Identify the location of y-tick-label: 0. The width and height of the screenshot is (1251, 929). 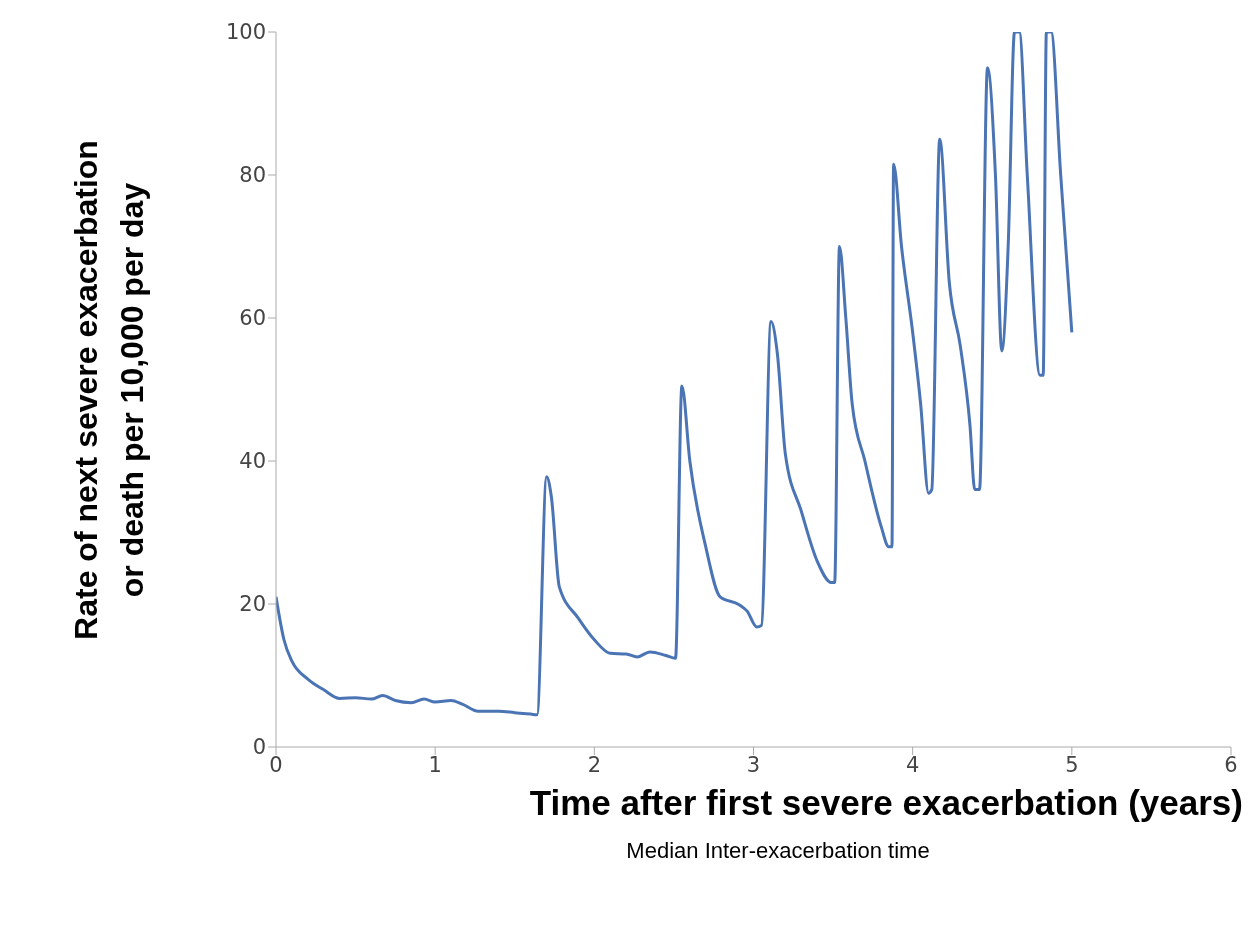
(259, 747).